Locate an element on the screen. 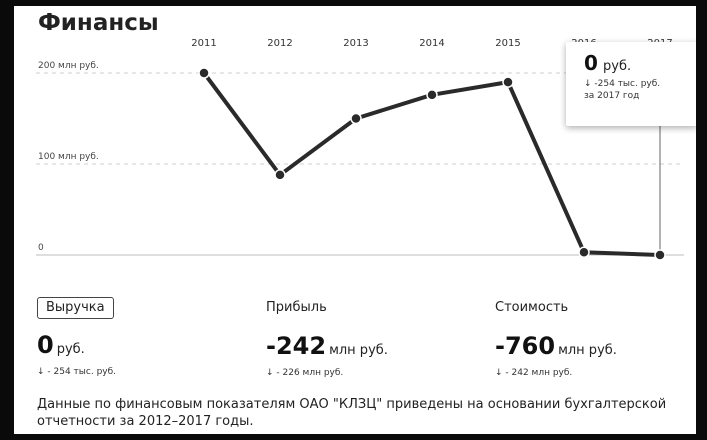 This screenshot has height=440, width=707. stat-cost: Стоимость -760 млн руб. ↓ - 242 млн руб. is located at coordinates (556, 337).